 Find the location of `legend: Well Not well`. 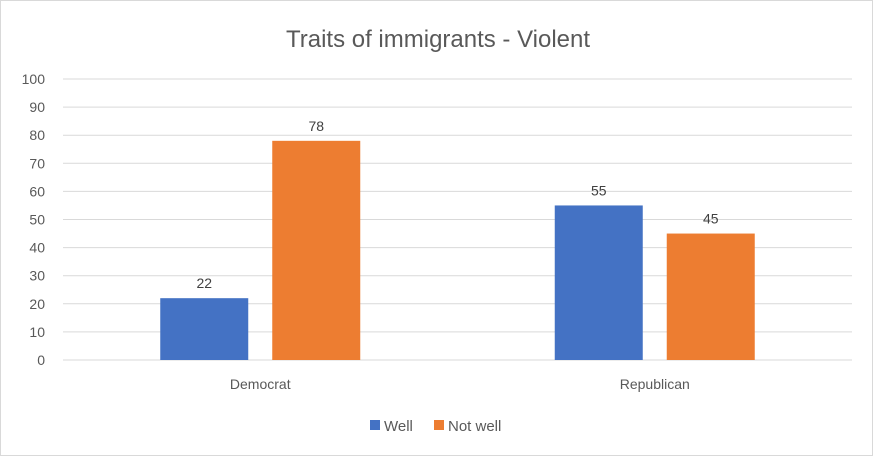

legend: Well Not well is located at coordinates (435, 426).